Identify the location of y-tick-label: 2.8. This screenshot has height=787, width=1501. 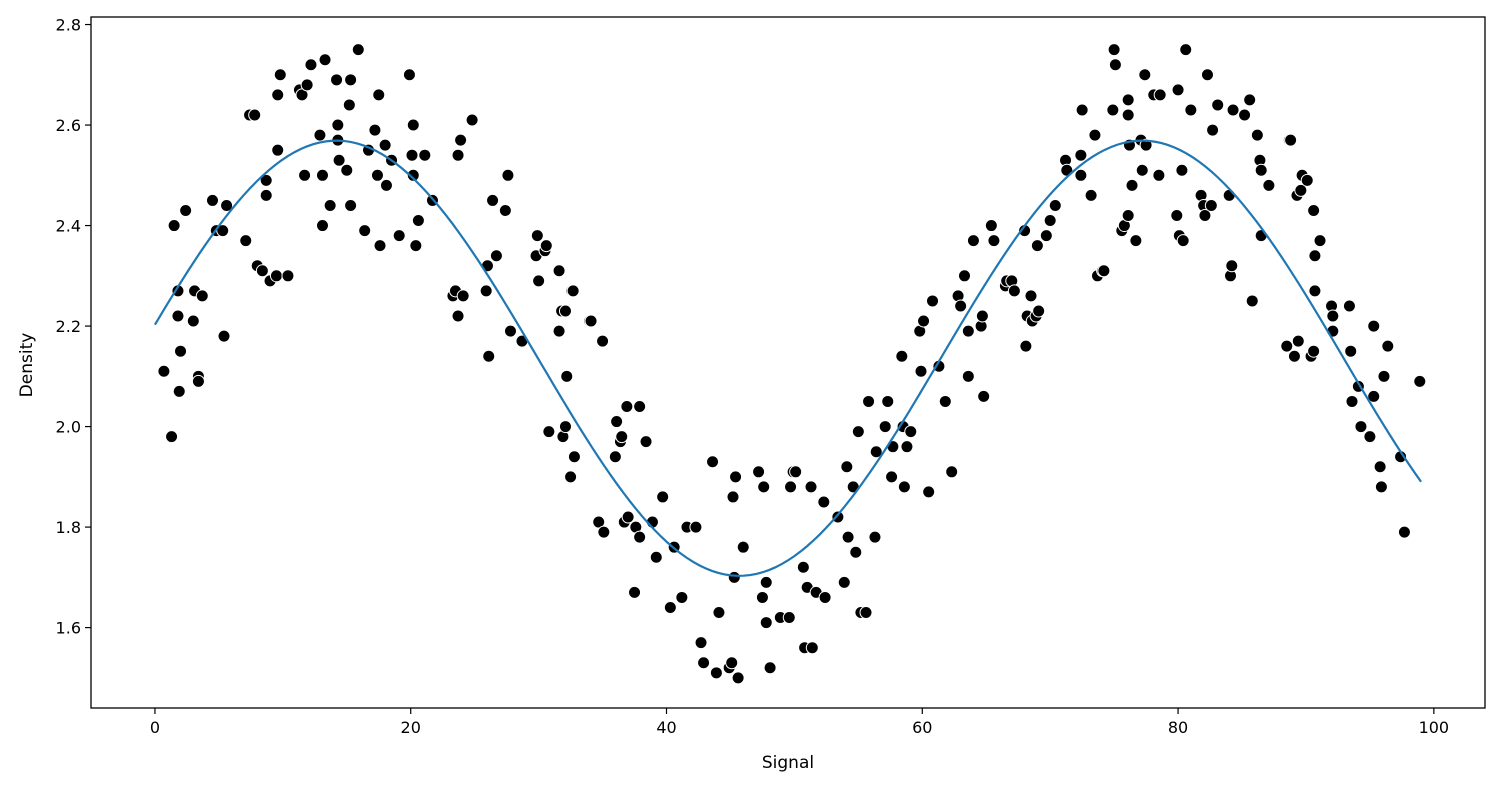
(68, 25).